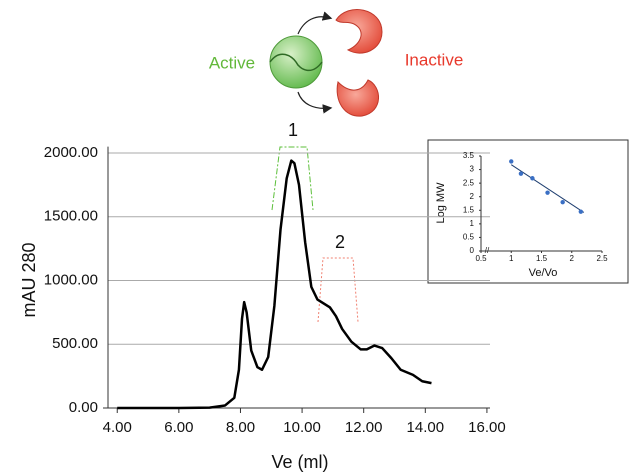 The width and height of the screenshot is (641, 475). Describe the element at coordinates (434, 59) in the screenshot. I see `inactive-label: Inactive` at that location.